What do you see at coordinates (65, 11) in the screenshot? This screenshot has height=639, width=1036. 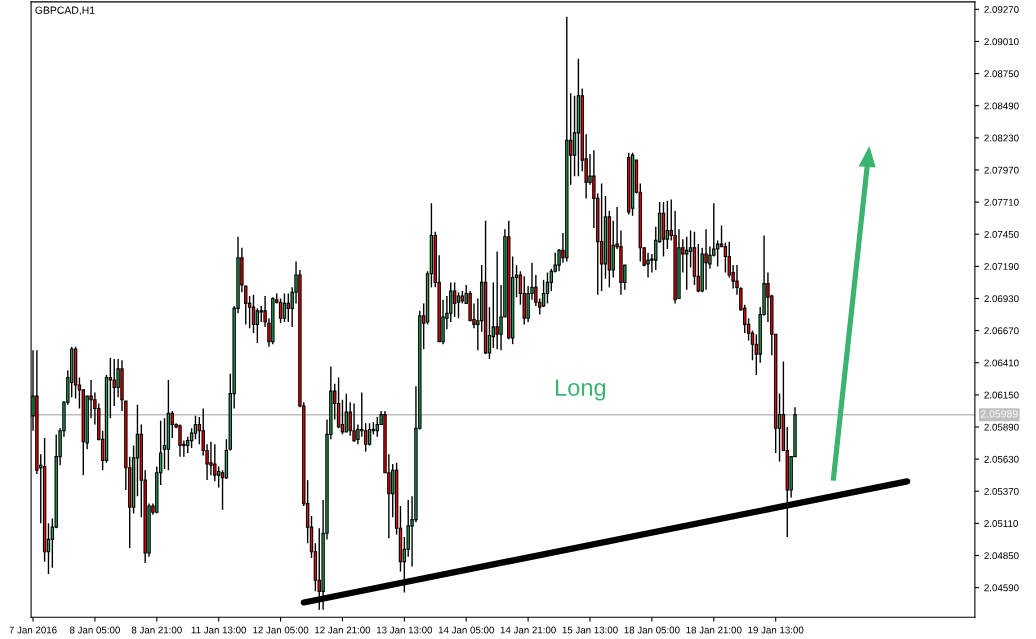 I see `chart-title: GBPCAD,H1` at bounding box center [65, 11].